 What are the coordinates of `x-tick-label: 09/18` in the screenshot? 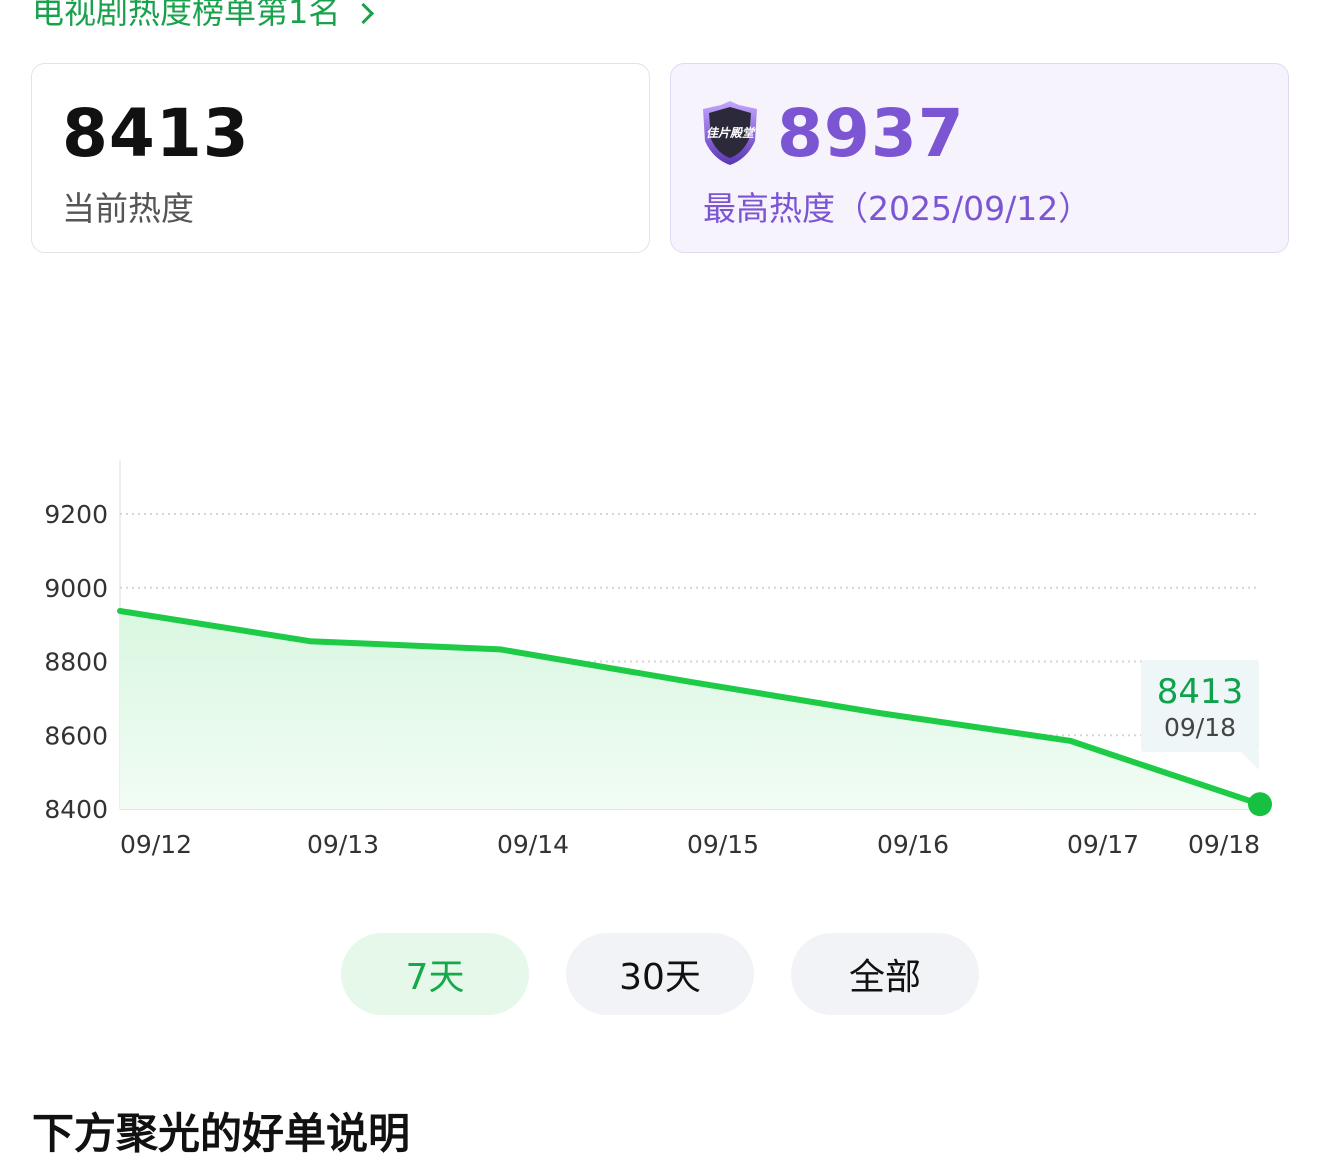 It's located at (1224, 844).